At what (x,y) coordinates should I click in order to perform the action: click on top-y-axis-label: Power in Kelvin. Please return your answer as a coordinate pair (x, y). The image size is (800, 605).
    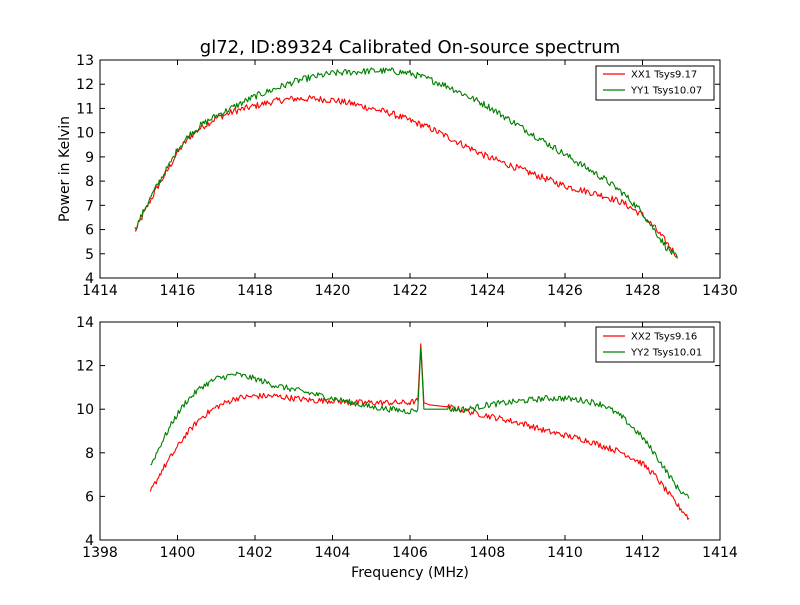
    Looking at the image, I should click on (65, 169).